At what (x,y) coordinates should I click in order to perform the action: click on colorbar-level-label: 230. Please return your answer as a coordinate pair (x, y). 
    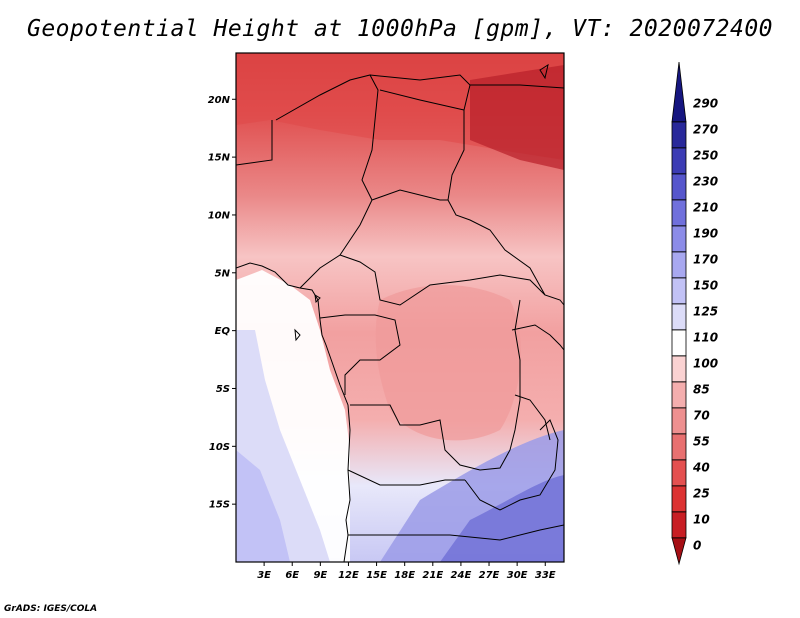
    Looking at the image, I should click on (705, 182).